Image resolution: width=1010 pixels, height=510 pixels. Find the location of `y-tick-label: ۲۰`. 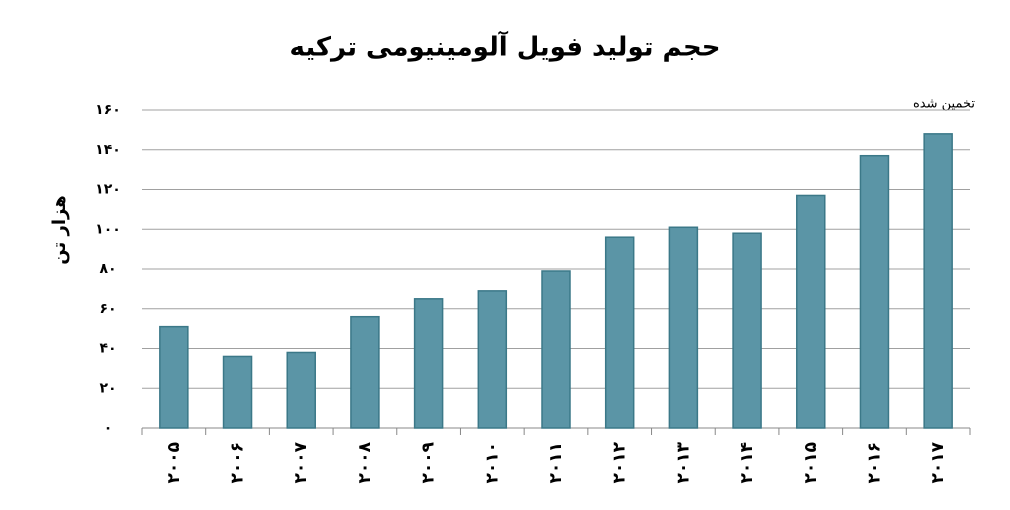

y-tick-label: ۲۰ is located at coordinates (107, 388).